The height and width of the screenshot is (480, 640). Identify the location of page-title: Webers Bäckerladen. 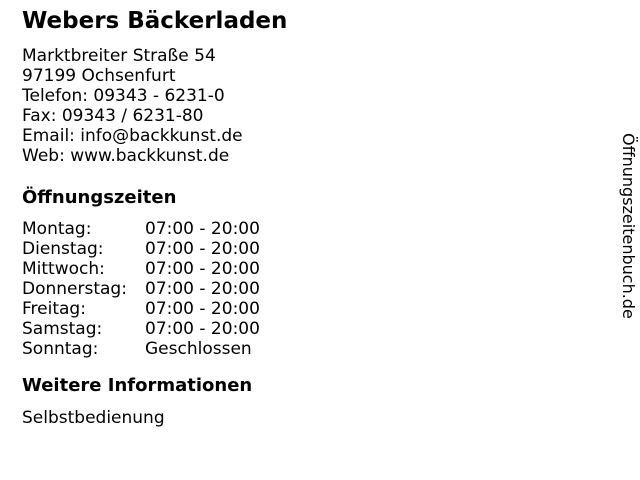
(155, 21).